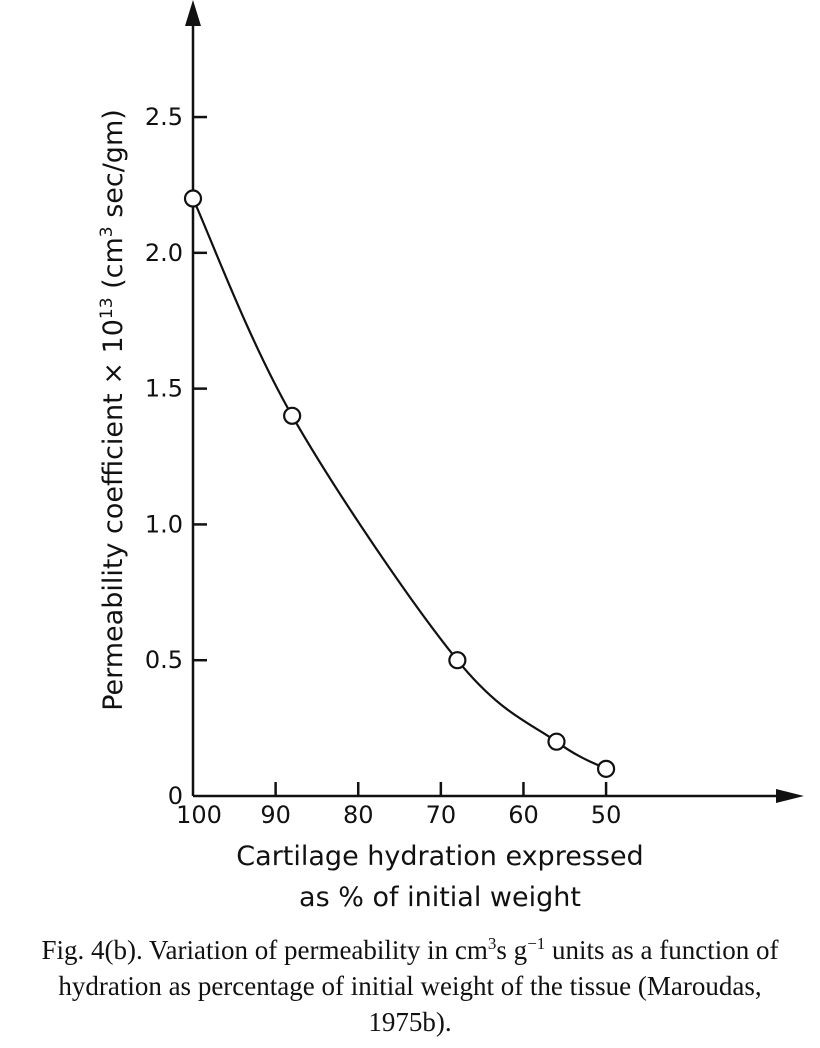  I want to click on y-tick-label: 1.5, so click(164, 389).